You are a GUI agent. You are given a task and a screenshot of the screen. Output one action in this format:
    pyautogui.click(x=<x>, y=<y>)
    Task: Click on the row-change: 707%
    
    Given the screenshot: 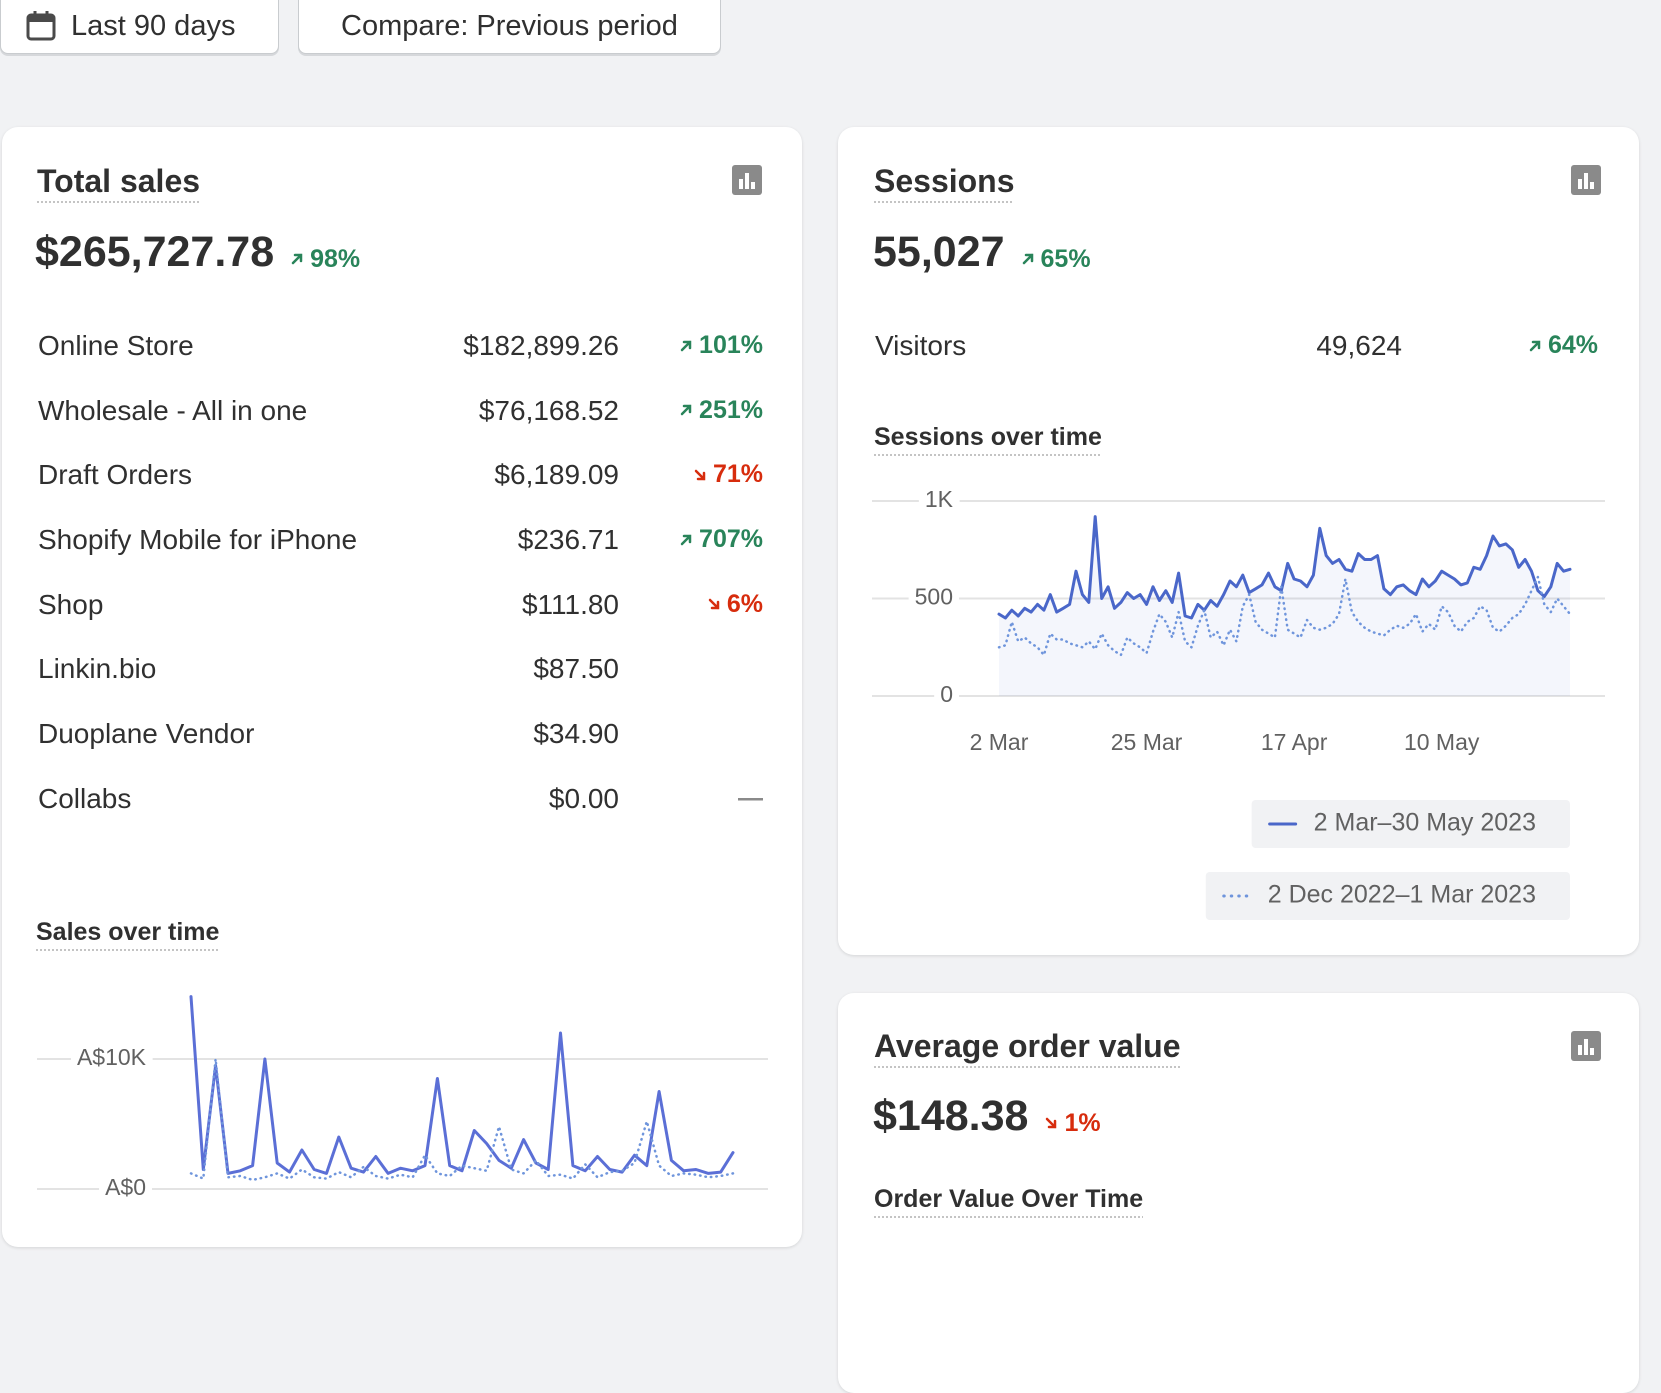 What is the action you would take?
    pyautogui.click(x=691, y=539)
    